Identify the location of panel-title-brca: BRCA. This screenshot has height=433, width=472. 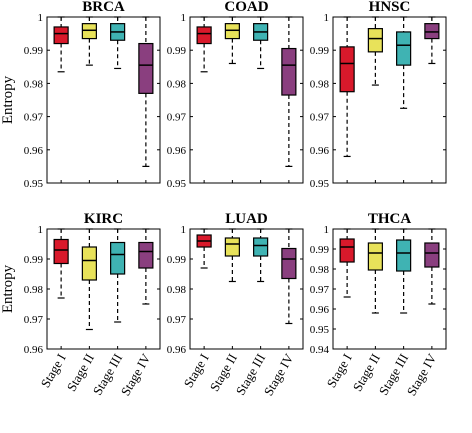
(103, 7).